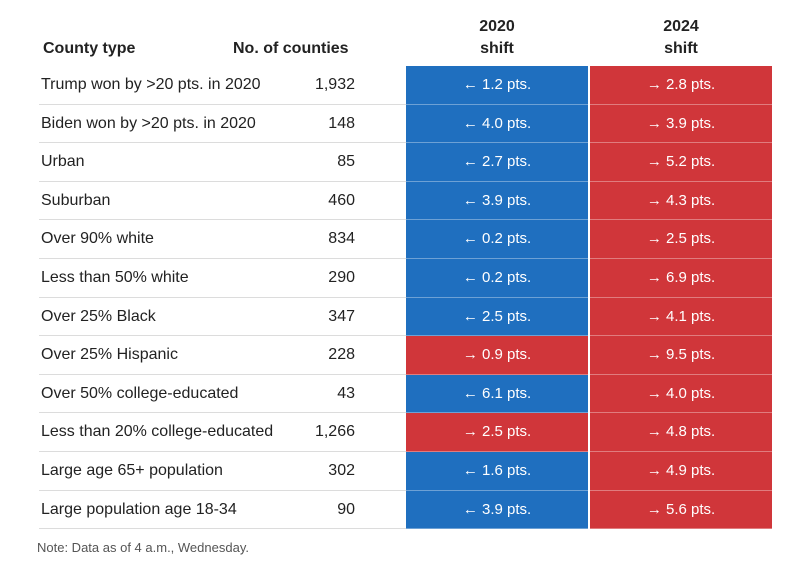 The height and width of the screenshot is (584, 800). I want to click on shift-2024-cell: → 5.6 pts., so click(681, 510).